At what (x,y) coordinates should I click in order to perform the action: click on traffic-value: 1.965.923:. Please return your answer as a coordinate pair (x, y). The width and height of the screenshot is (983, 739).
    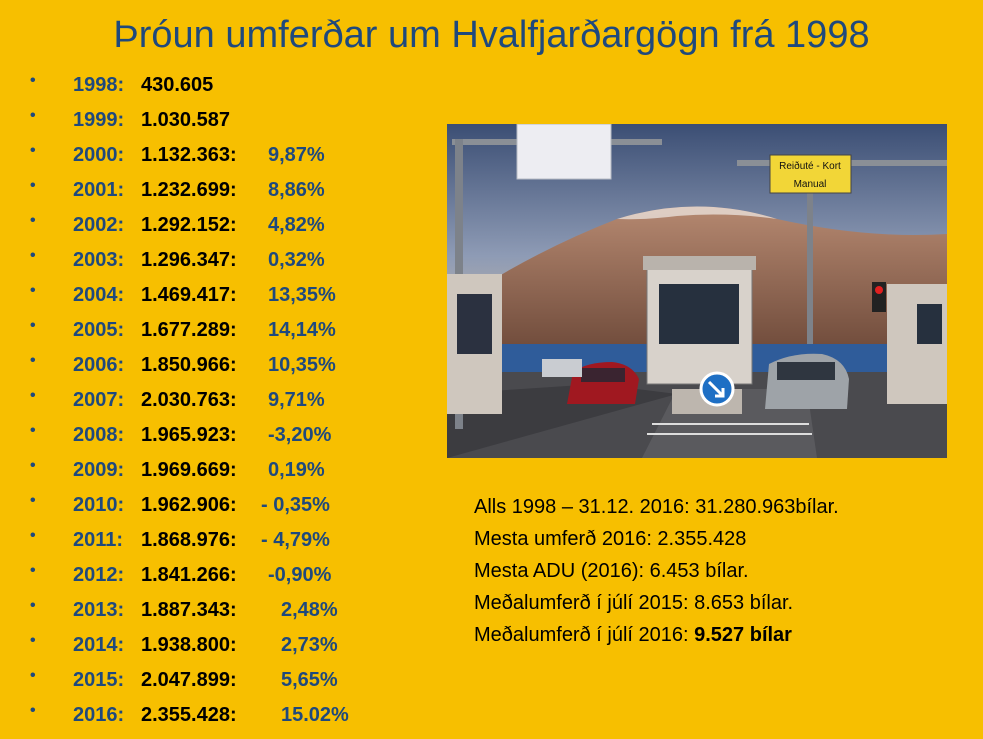
    Looking at the image, I should click on (189, 435).